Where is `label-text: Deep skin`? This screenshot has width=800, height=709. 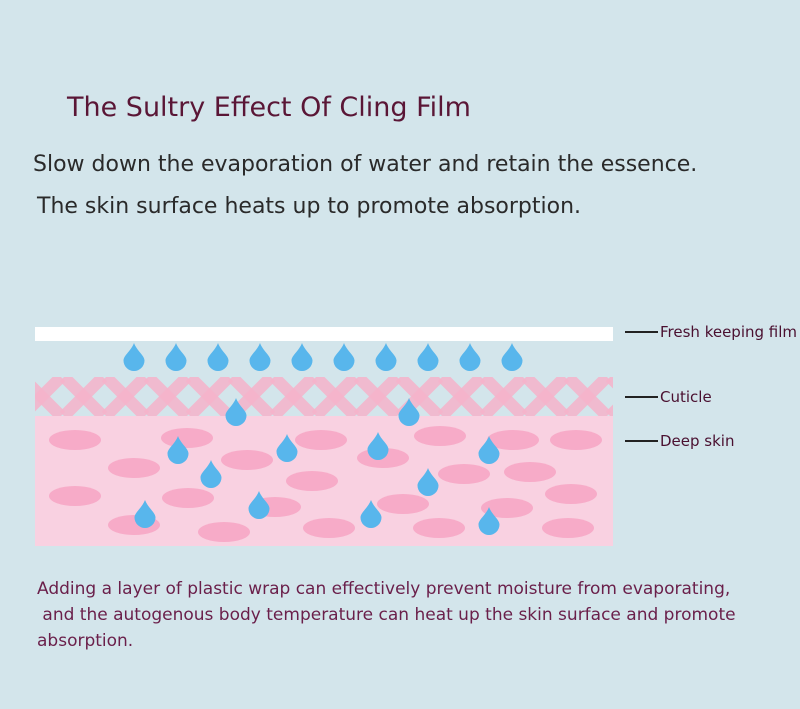 label-text: Deep skin is located at coordinates (697, 441).